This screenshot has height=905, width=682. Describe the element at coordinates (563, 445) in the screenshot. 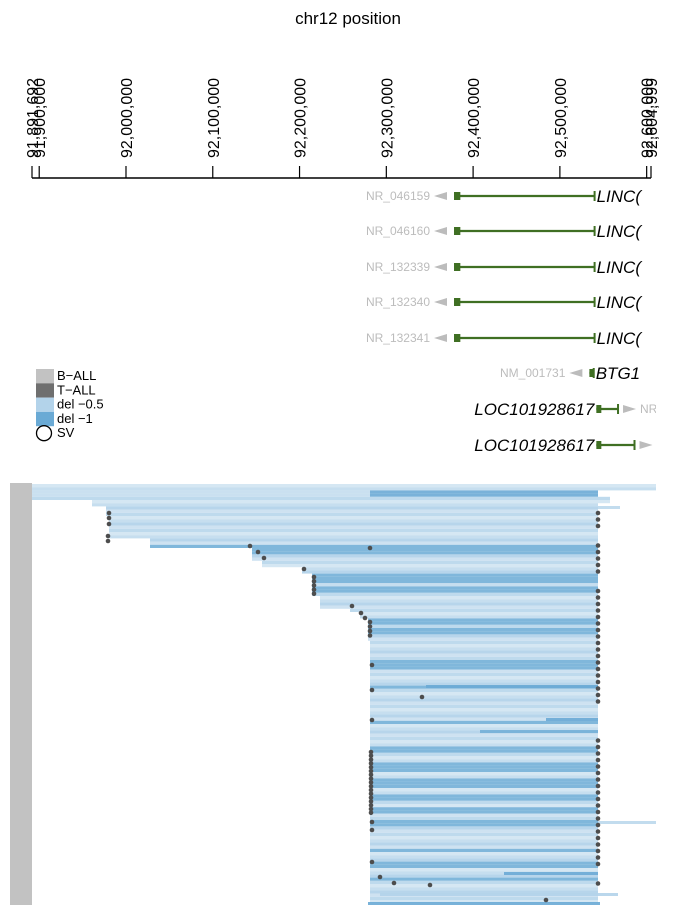

I see `transcript-row: LOC101928617` at that location.